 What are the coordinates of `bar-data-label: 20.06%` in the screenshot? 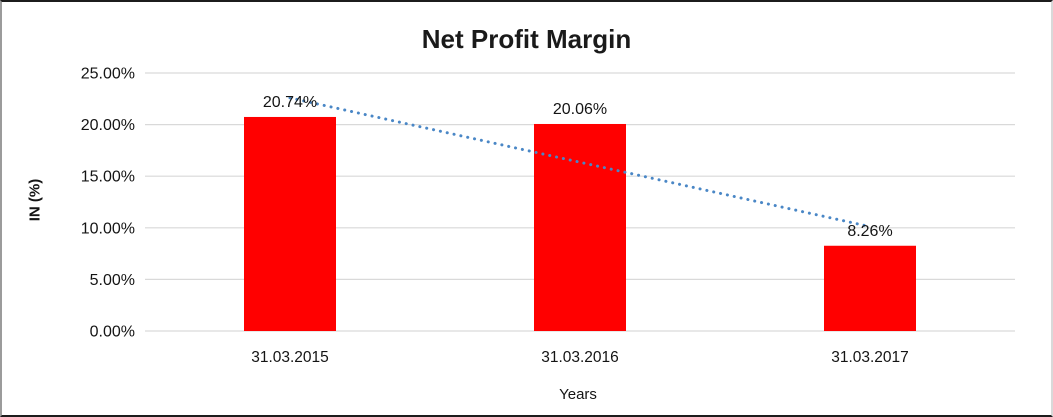 It's located at (580, 109).